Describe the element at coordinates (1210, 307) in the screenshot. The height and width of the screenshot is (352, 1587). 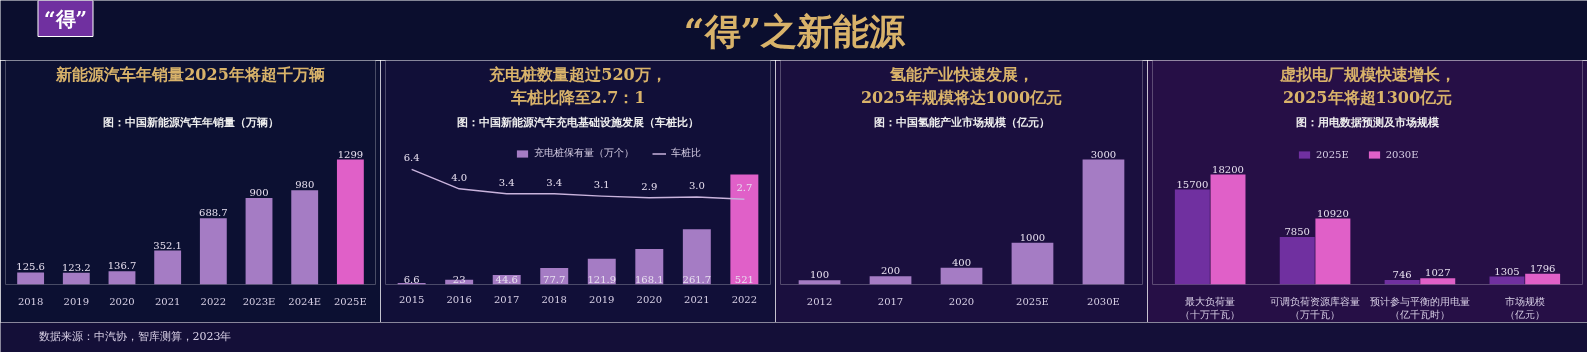
I see `x-tick-label: 最大负荷量（十万千瓦）` at that location.